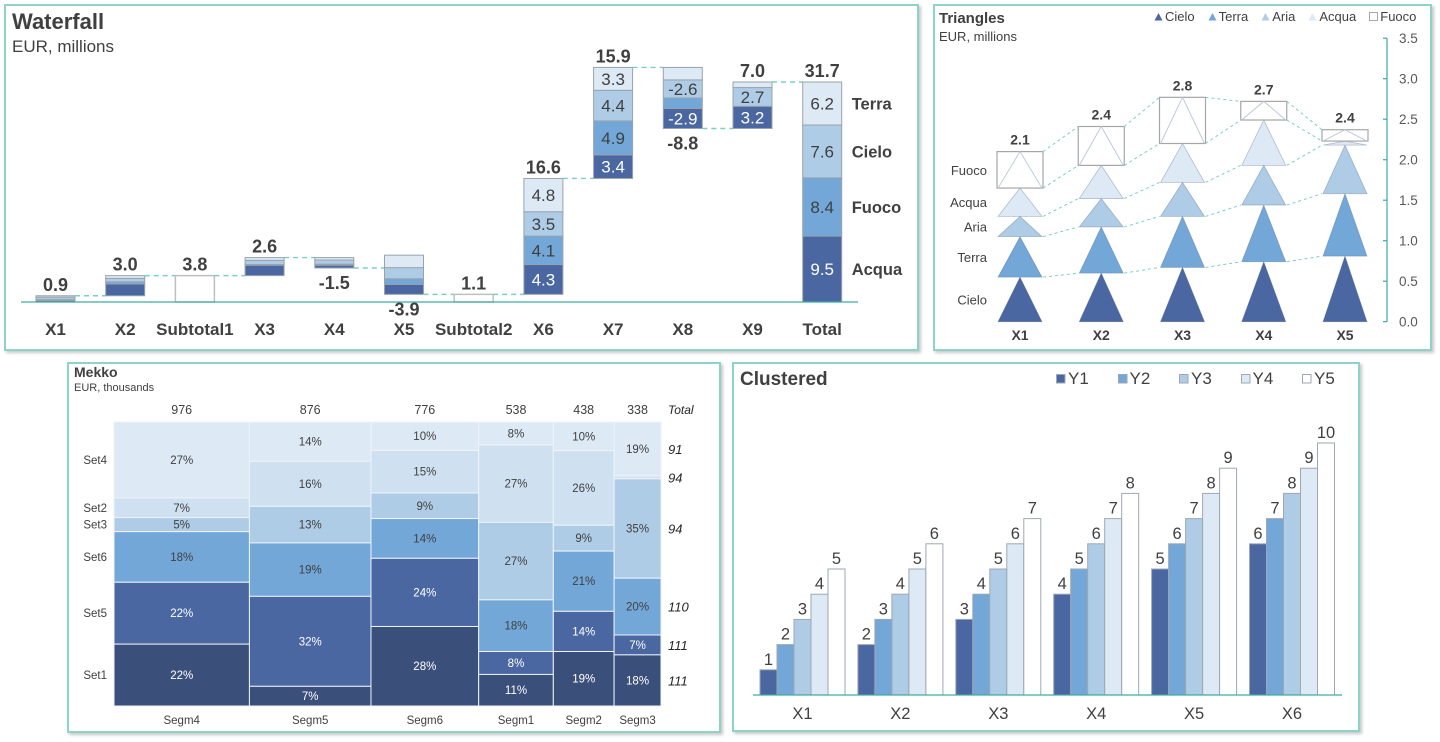 This screenshot has height=742, width=1440. What do you see at coordinates (63, 46) in the screenshot?
I see `waterfall-subtitle: EUR, millions` at bounding box center [63, 46].